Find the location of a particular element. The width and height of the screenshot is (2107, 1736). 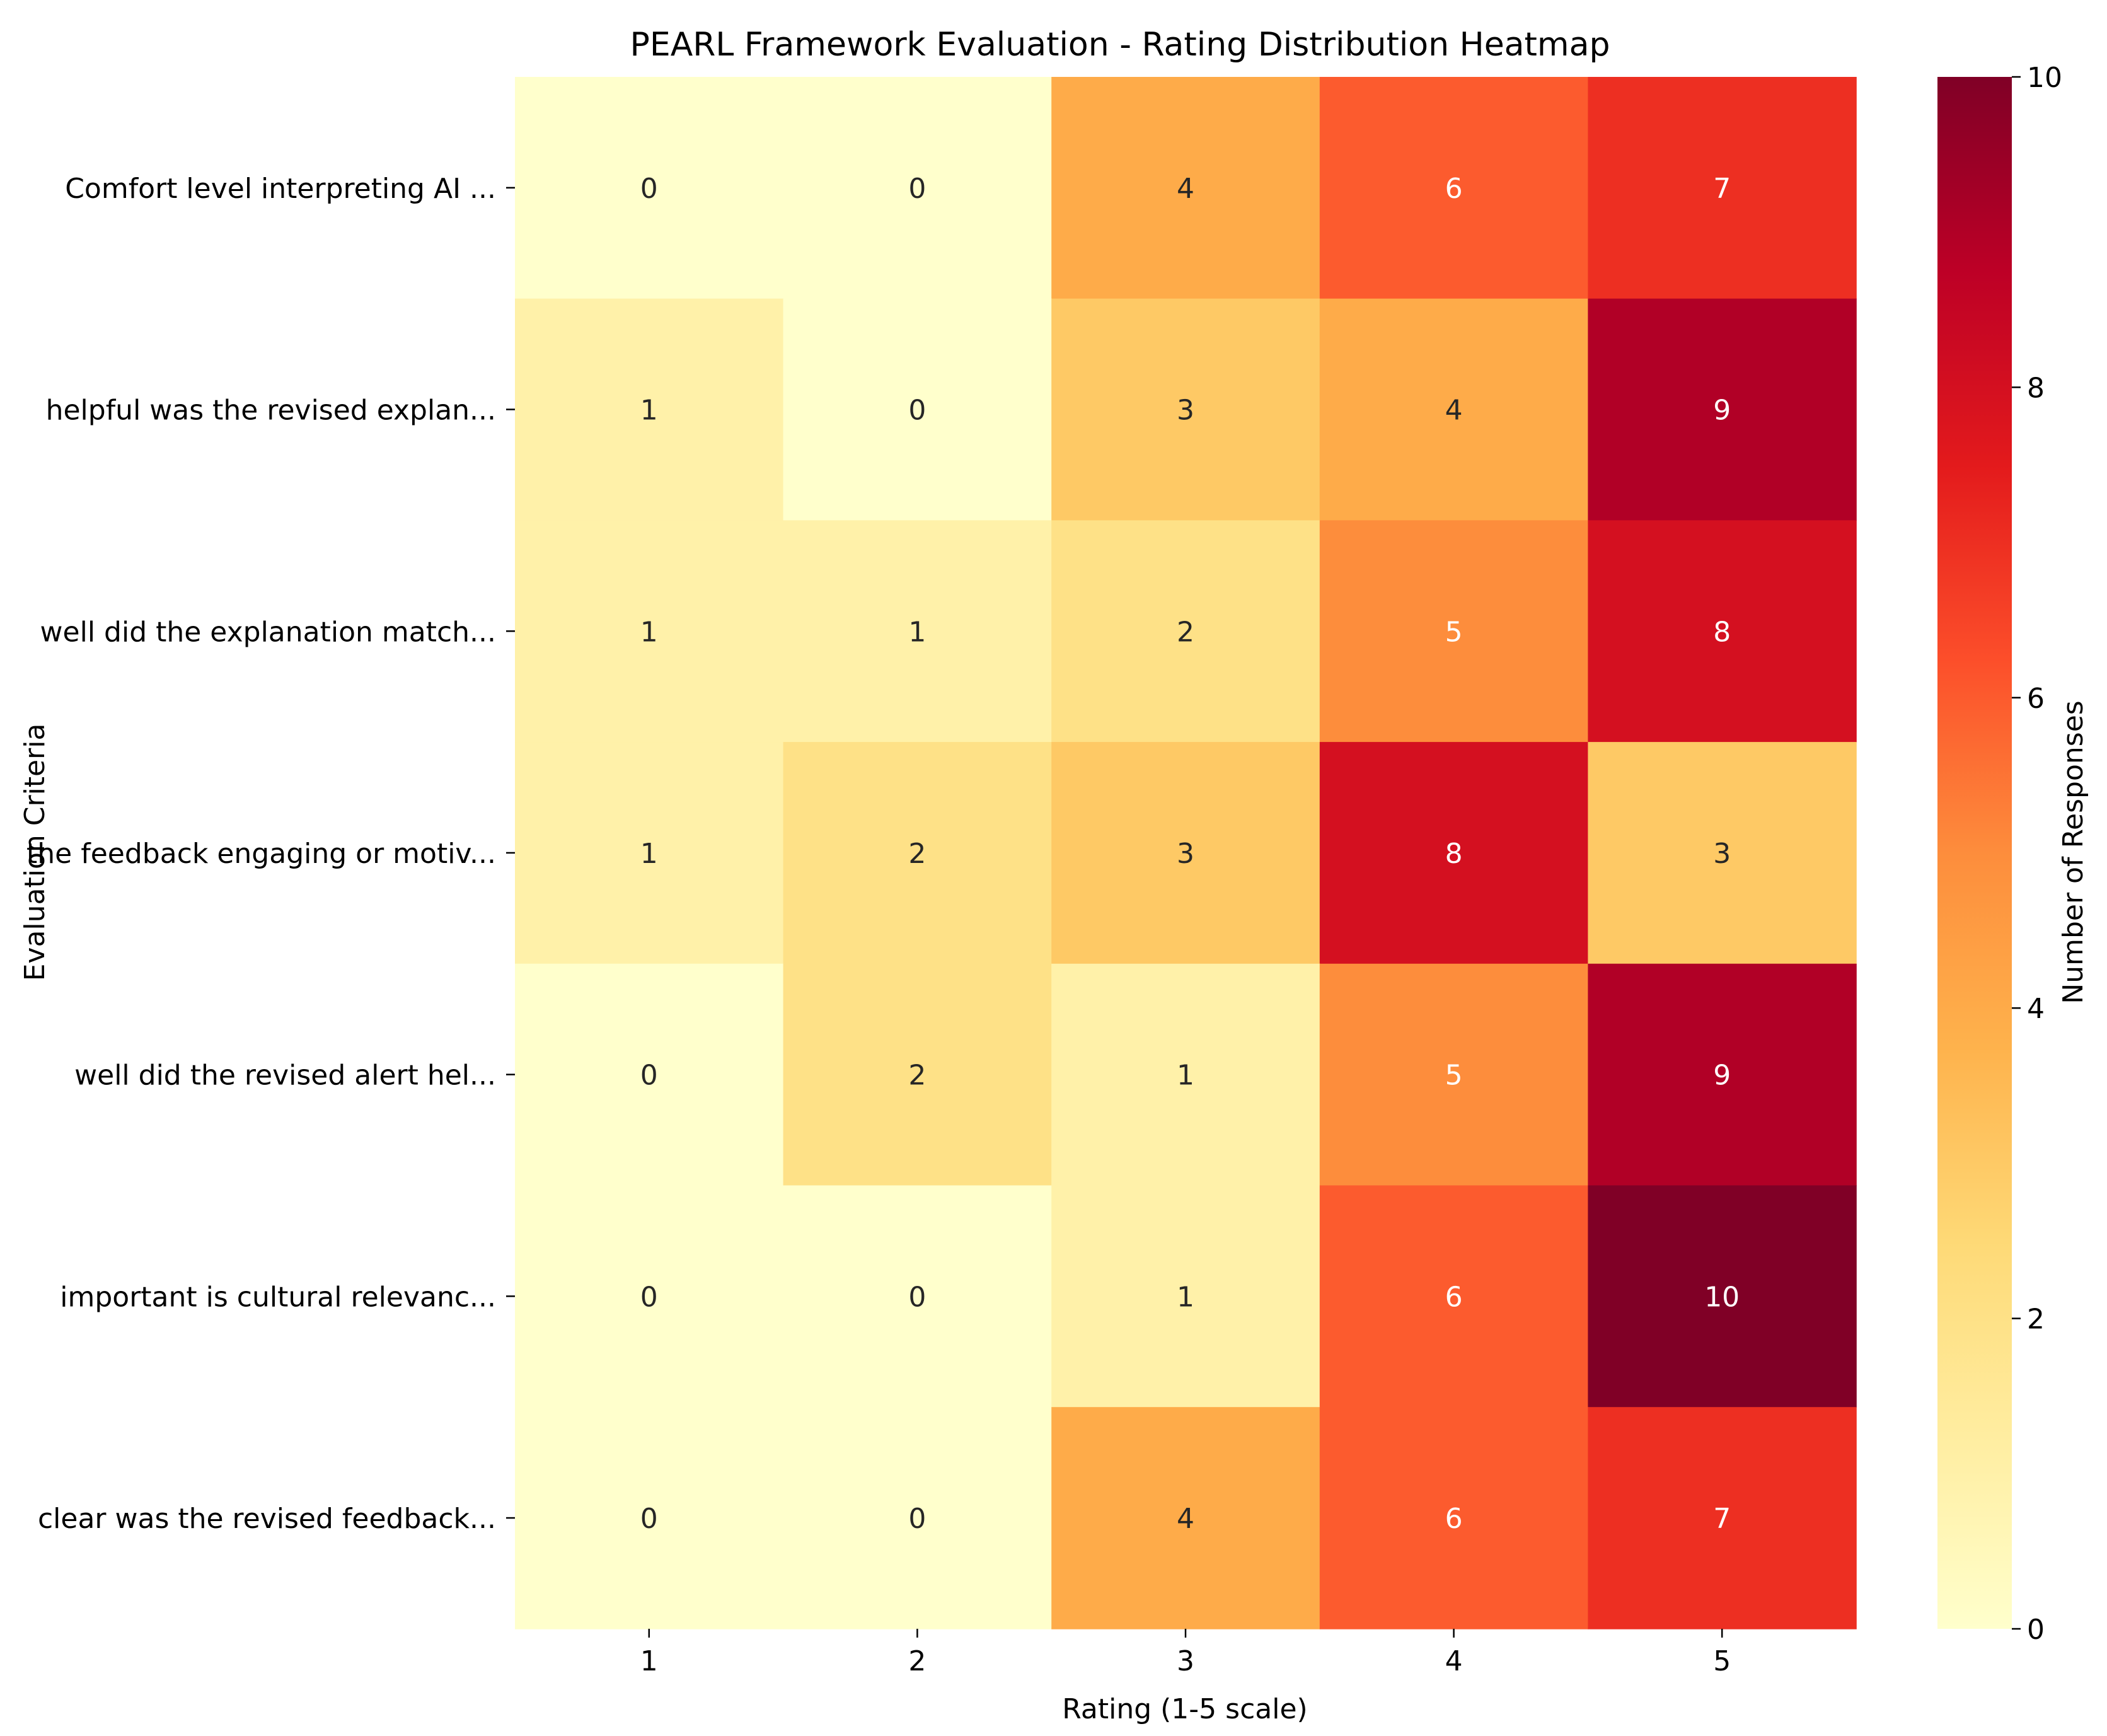

x-axis-ticks: 1 2 3 4 5 is located at coordinates (1185, 1652).